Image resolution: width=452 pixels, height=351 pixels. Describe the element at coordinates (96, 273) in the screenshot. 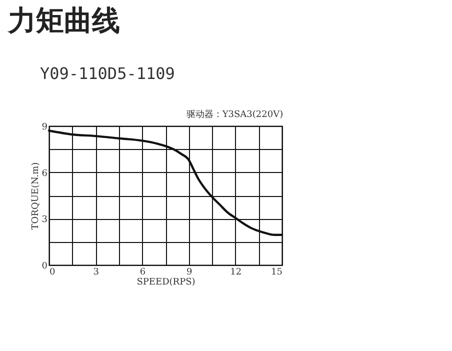

I see `x-tick-label: 3` at that location.